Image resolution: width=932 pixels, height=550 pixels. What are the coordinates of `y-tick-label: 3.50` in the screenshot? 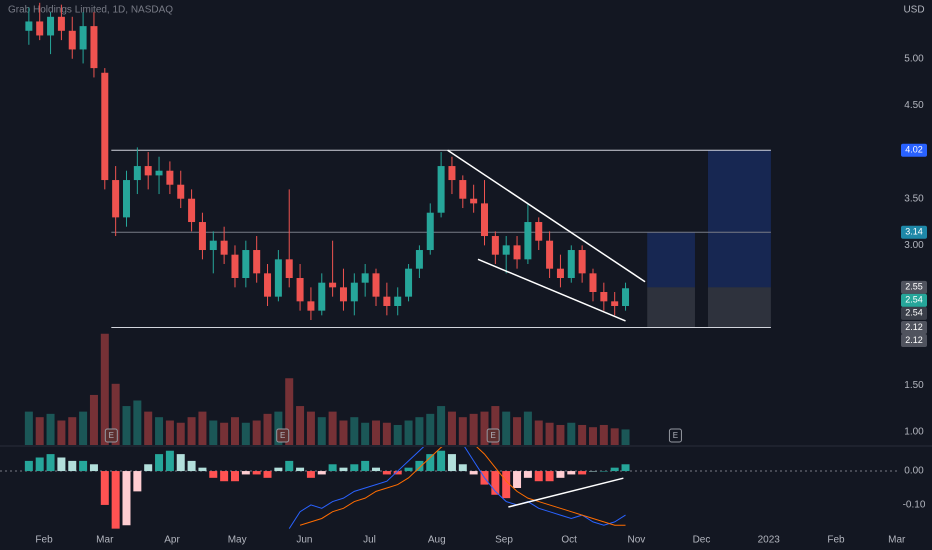 It's located at (914, 198).